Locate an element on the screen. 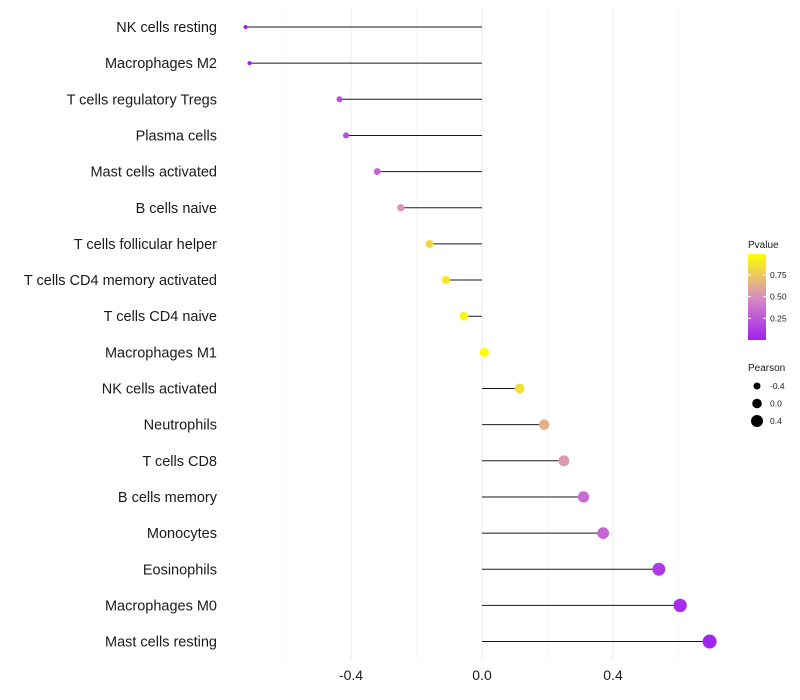  category-label: Macrophages M1 is located at coordinates (161, 353).